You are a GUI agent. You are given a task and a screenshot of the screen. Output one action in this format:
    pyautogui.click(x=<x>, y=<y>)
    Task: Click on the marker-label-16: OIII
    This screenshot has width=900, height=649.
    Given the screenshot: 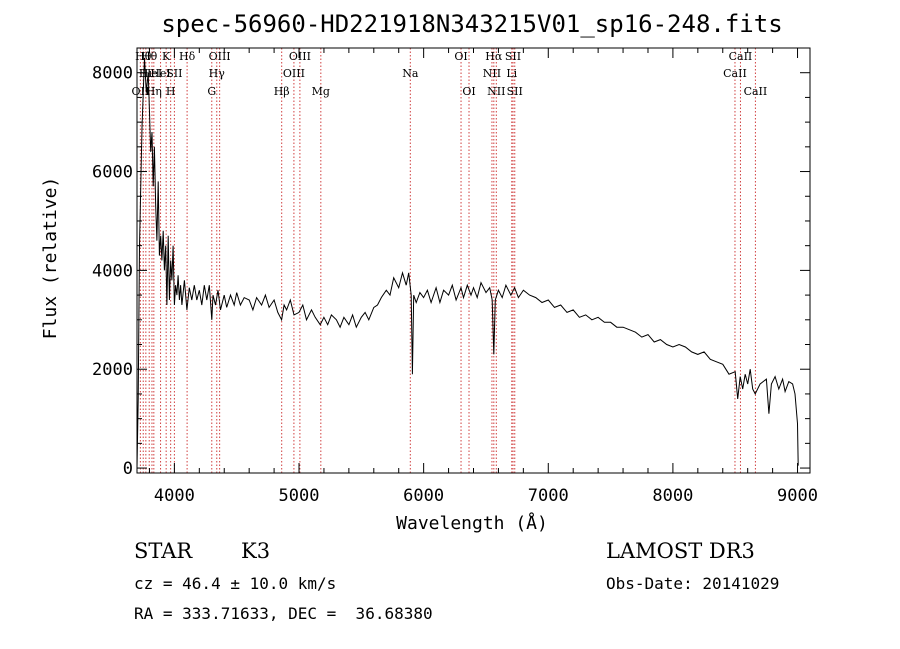 What is the action you would take?
    pyautogui.click(x=300, y=56)
    